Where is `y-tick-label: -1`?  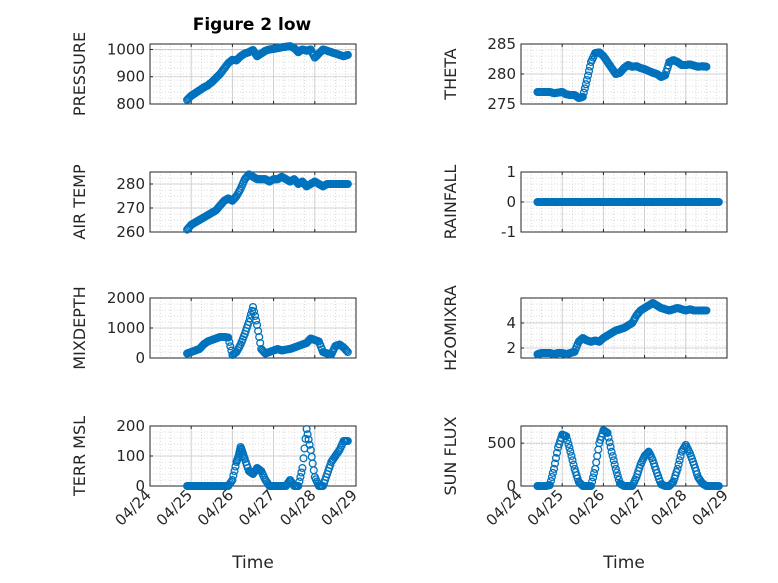 y-tick-label: -1 is located at coordinates (508, 232).